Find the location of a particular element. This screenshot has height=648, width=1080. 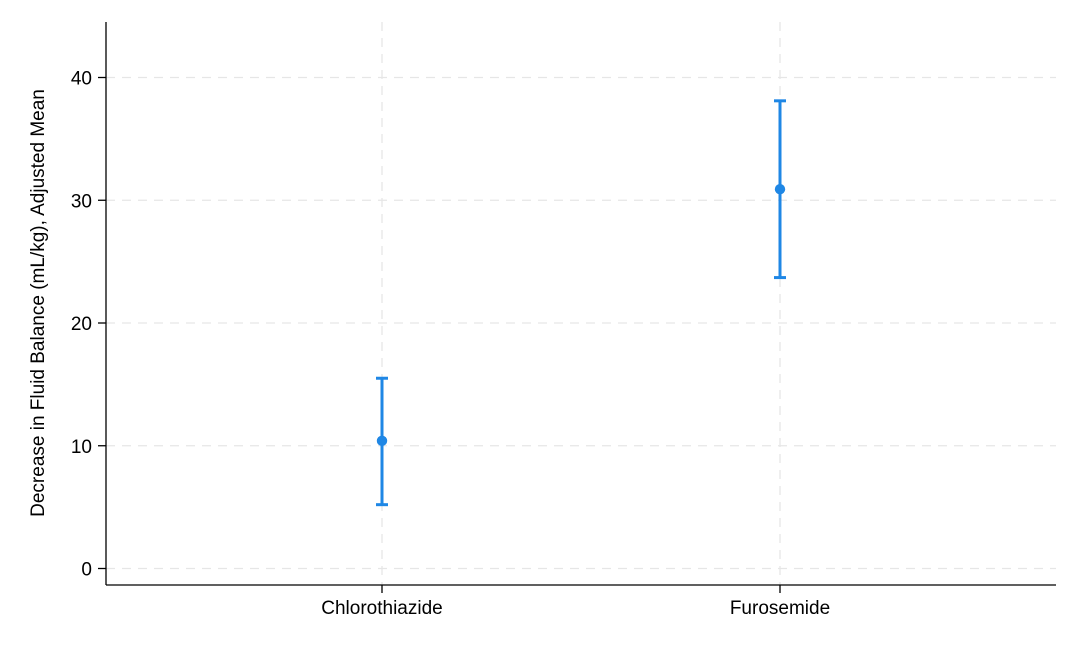

y-tick-label: 40 is located at coordinates (81, 79).